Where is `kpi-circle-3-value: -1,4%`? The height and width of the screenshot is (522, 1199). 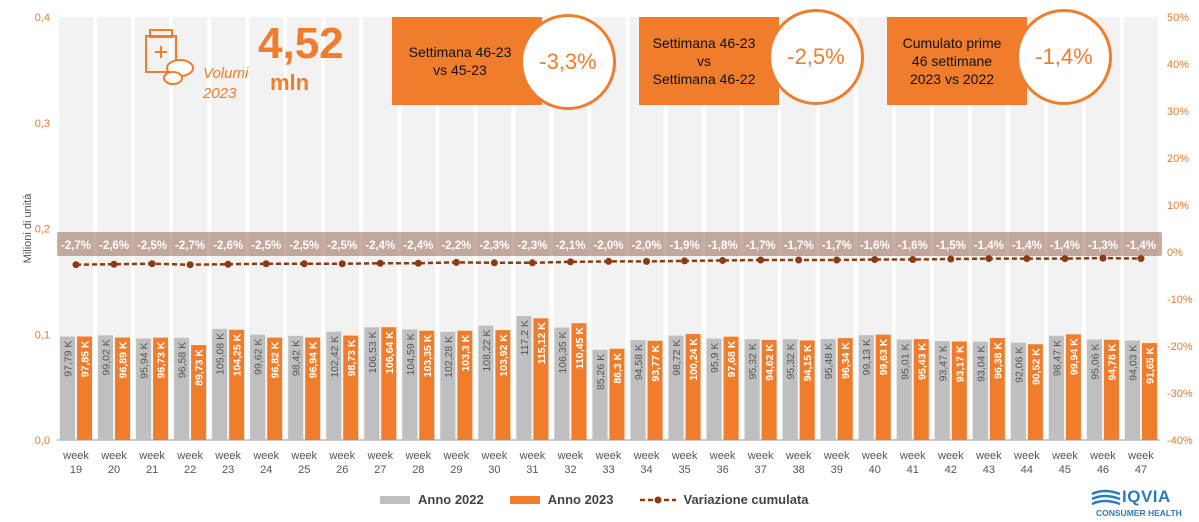 kpi-circle-3-value: -1,4% is located at coordinates (1064, 56).